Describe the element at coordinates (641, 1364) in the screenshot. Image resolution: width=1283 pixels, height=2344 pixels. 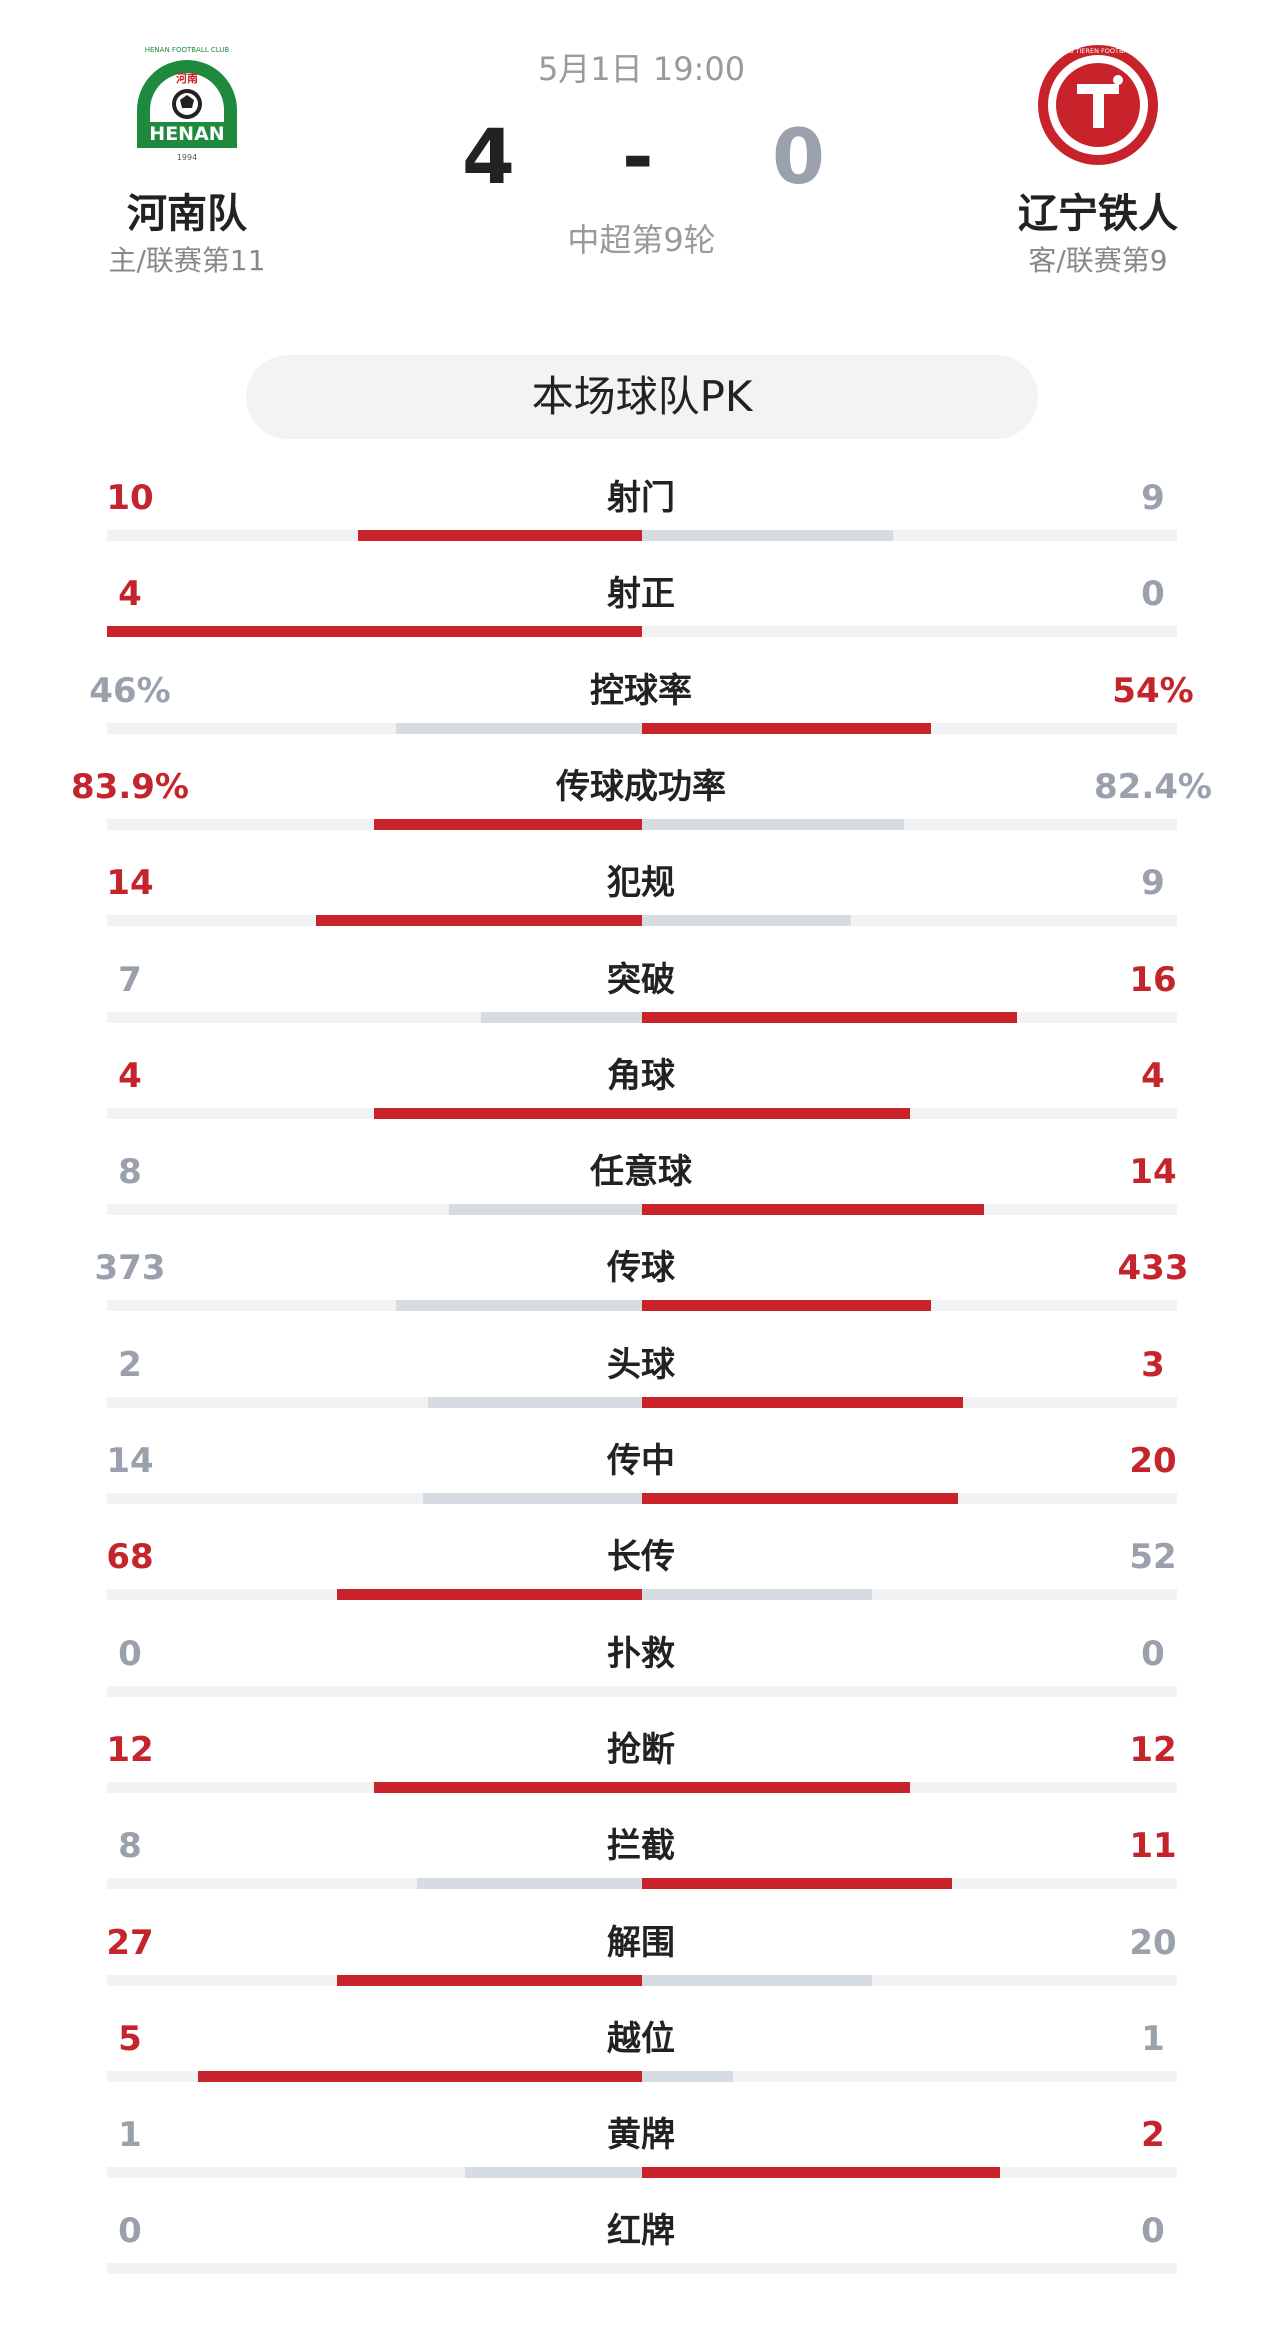
I see `stat-label: 头球` at that location.